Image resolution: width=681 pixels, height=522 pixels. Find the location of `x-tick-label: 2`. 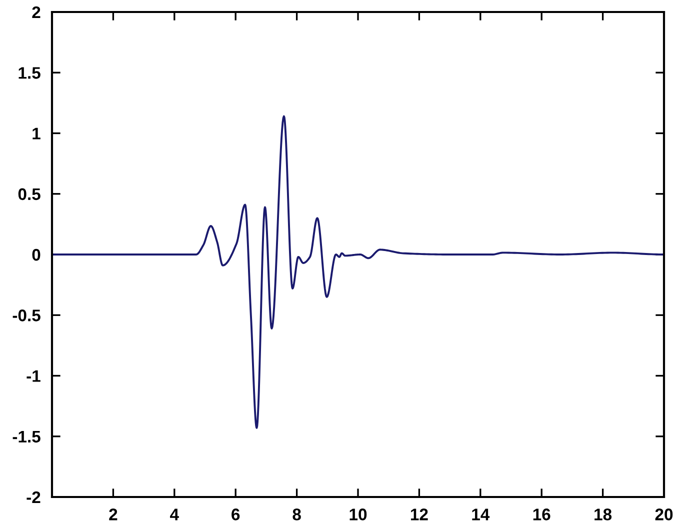

x-tick-label: 2 is located at coordinates (113, 514).